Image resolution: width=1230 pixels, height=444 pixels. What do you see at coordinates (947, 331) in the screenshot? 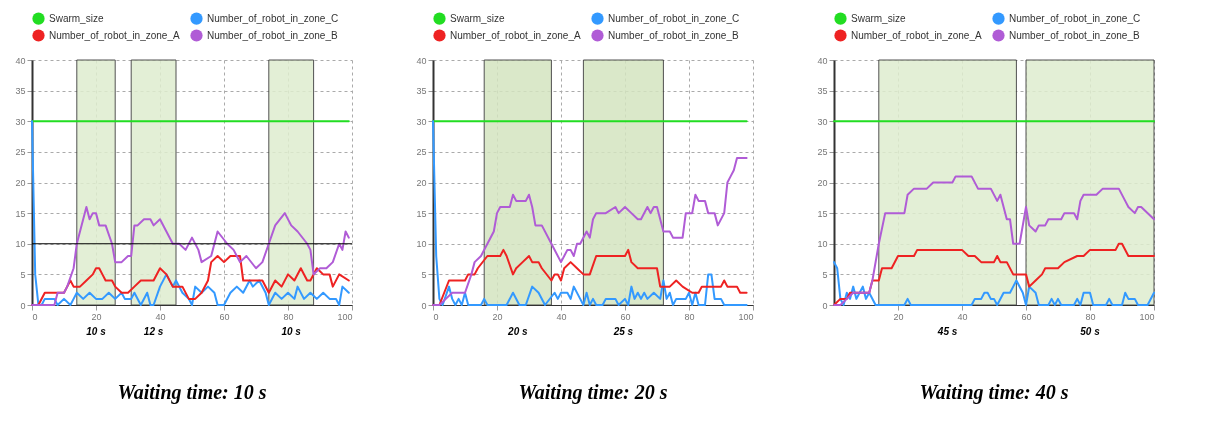
I see `band-label: 45 s` at bounding box center [947, 331].